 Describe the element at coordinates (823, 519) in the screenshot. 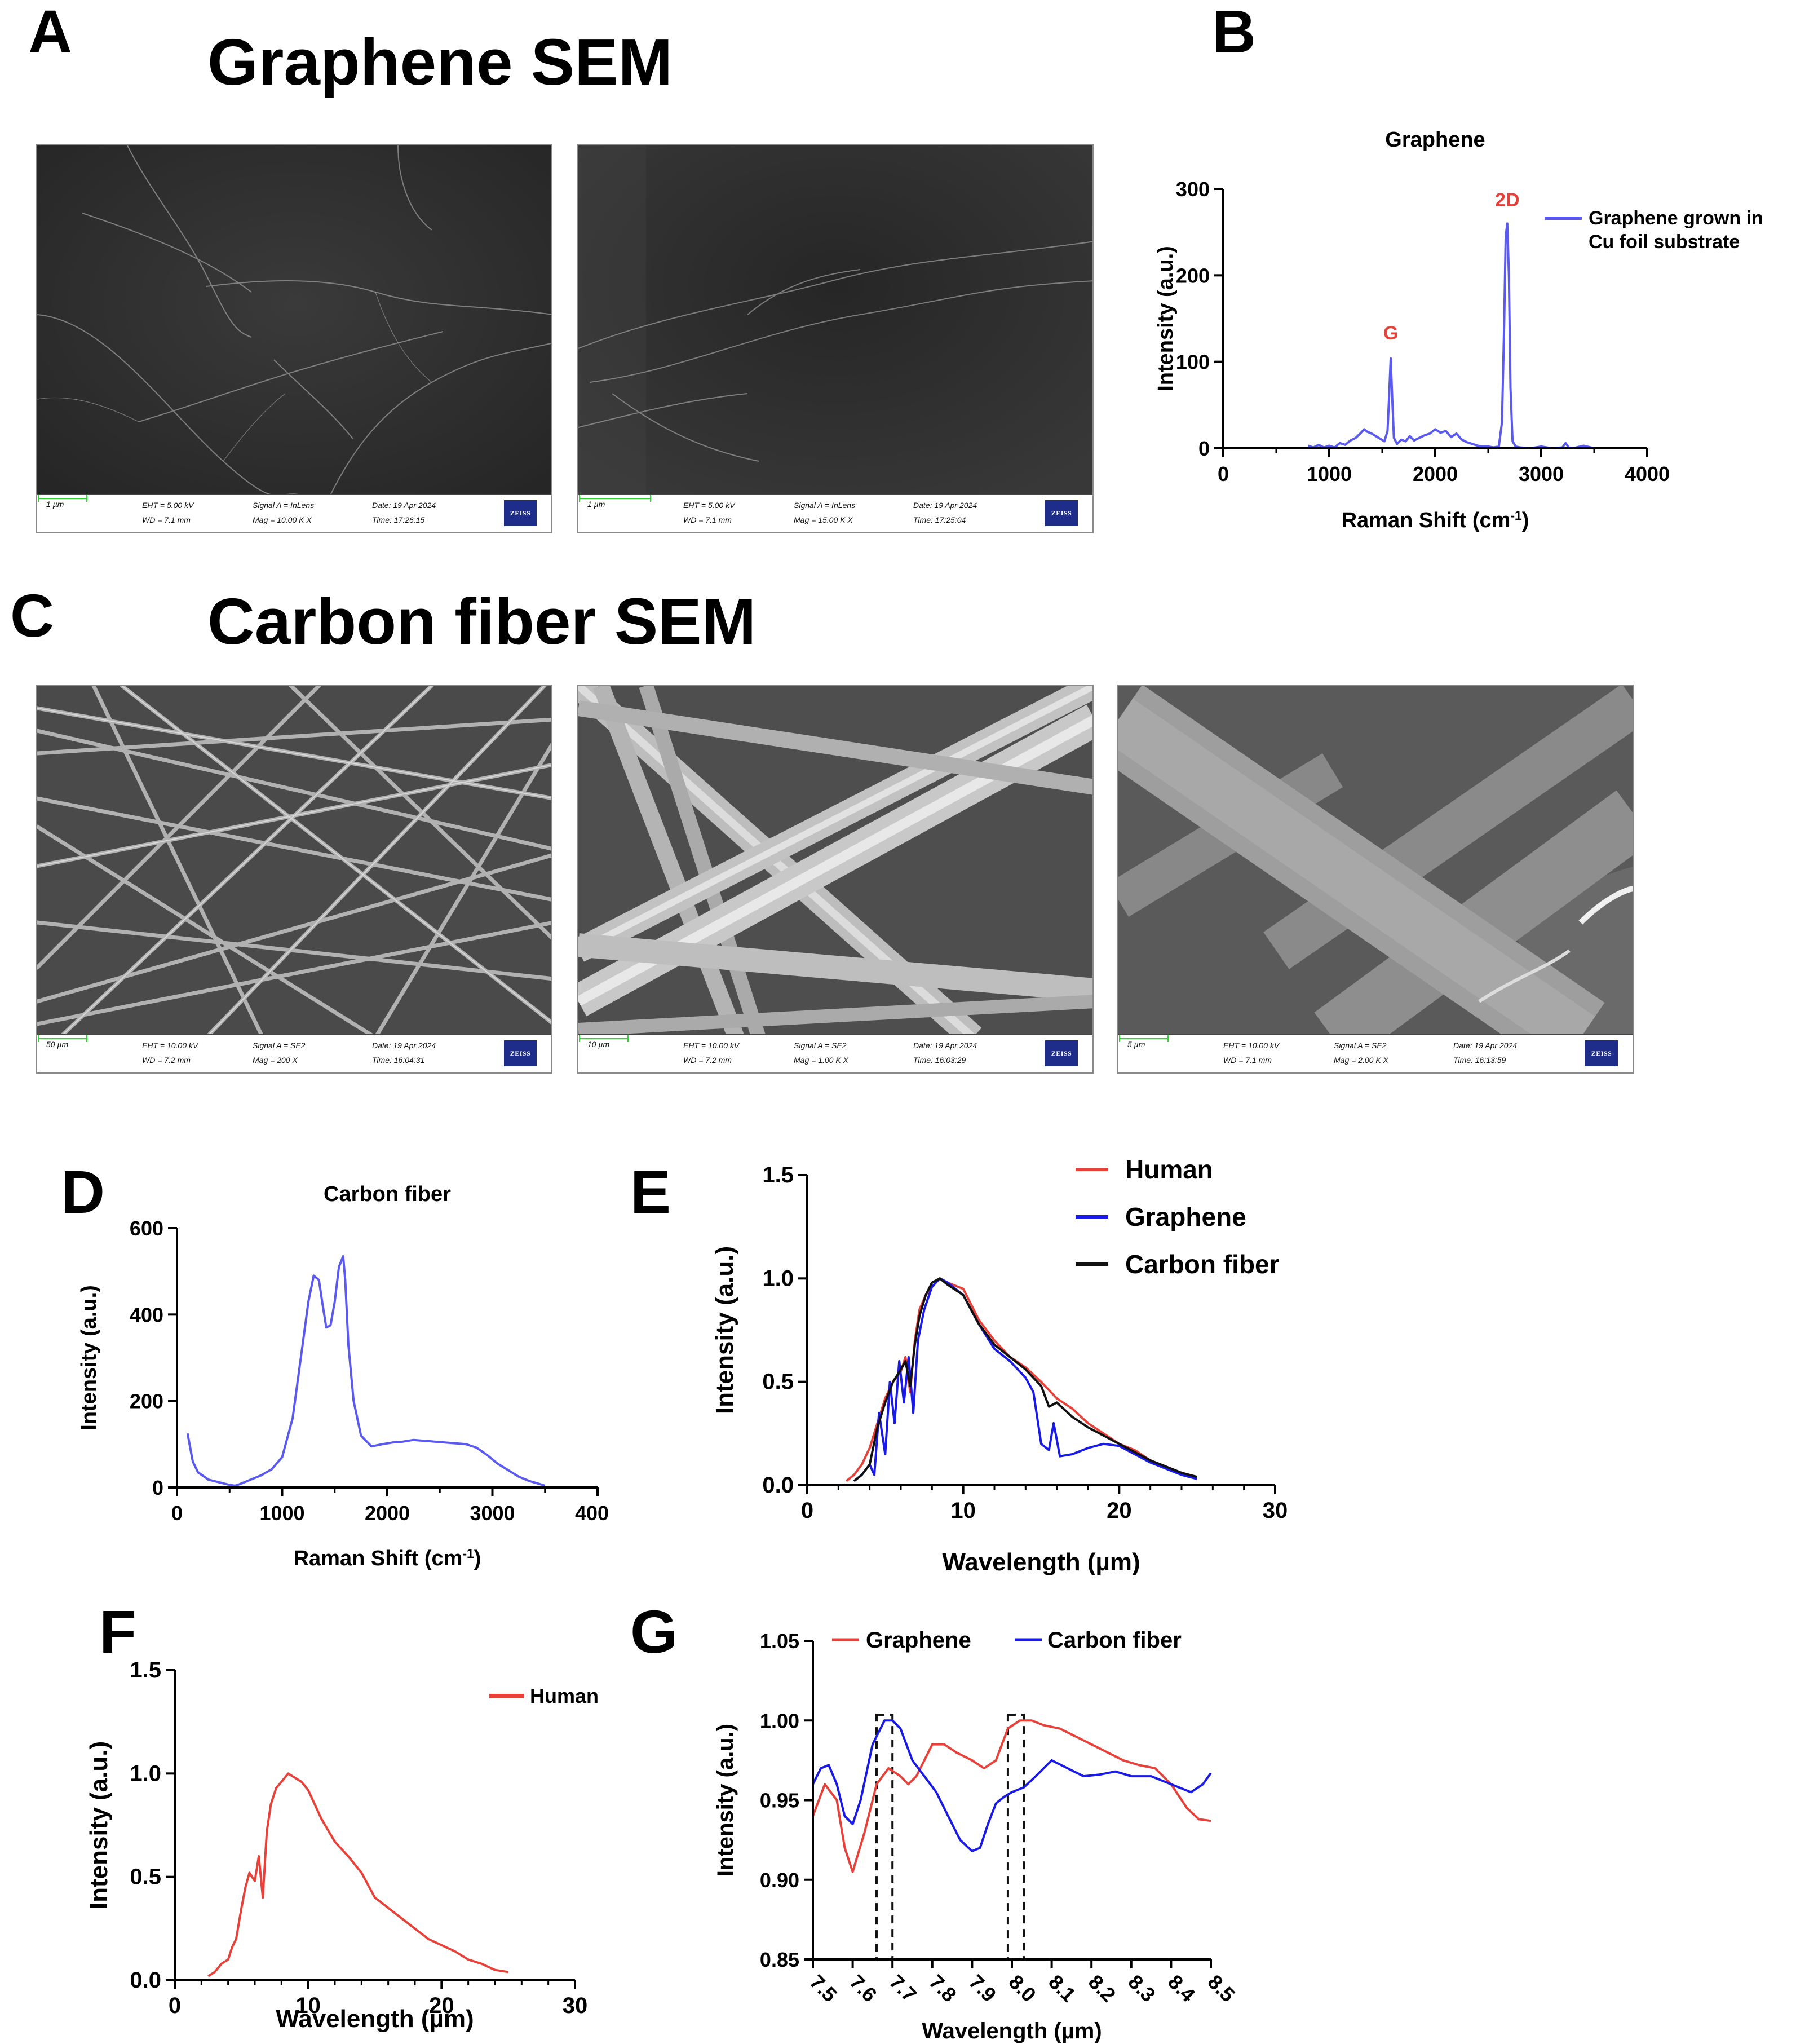

I see `mag-value: Mag = 15.00 K X` at that location.